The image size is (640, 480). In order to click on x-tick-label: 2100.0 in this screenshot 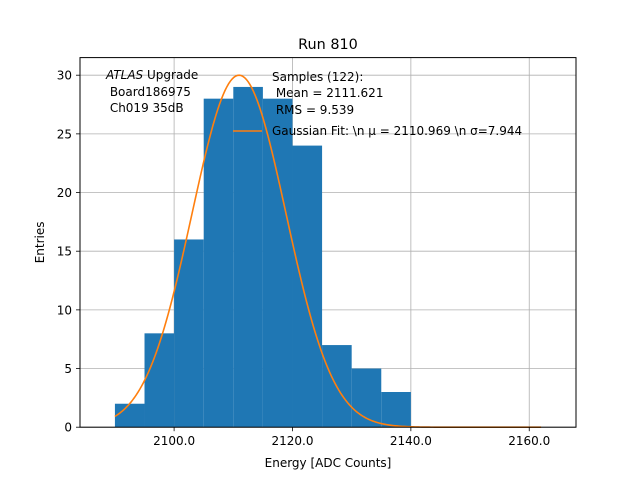, I will do `click(174, 441)`.